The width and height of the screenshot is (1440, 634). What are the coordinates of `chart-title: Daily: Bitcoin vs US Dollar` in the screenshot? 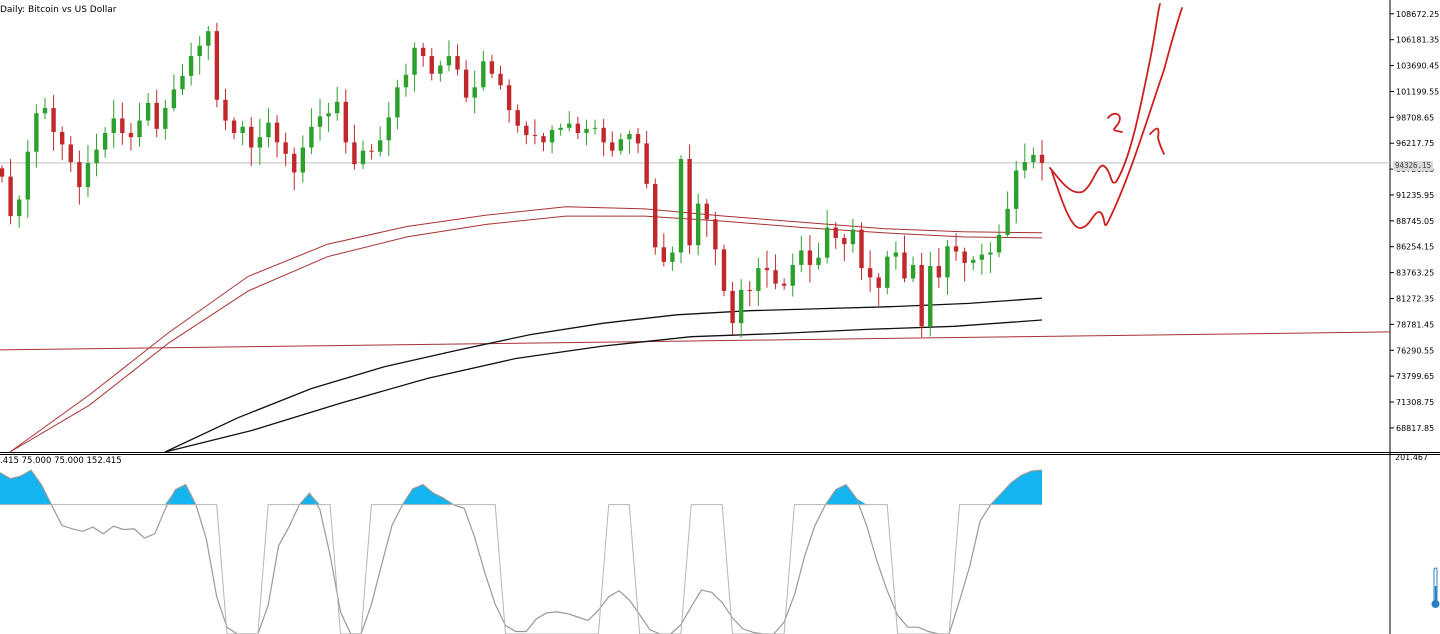 It's located at (58, 10).